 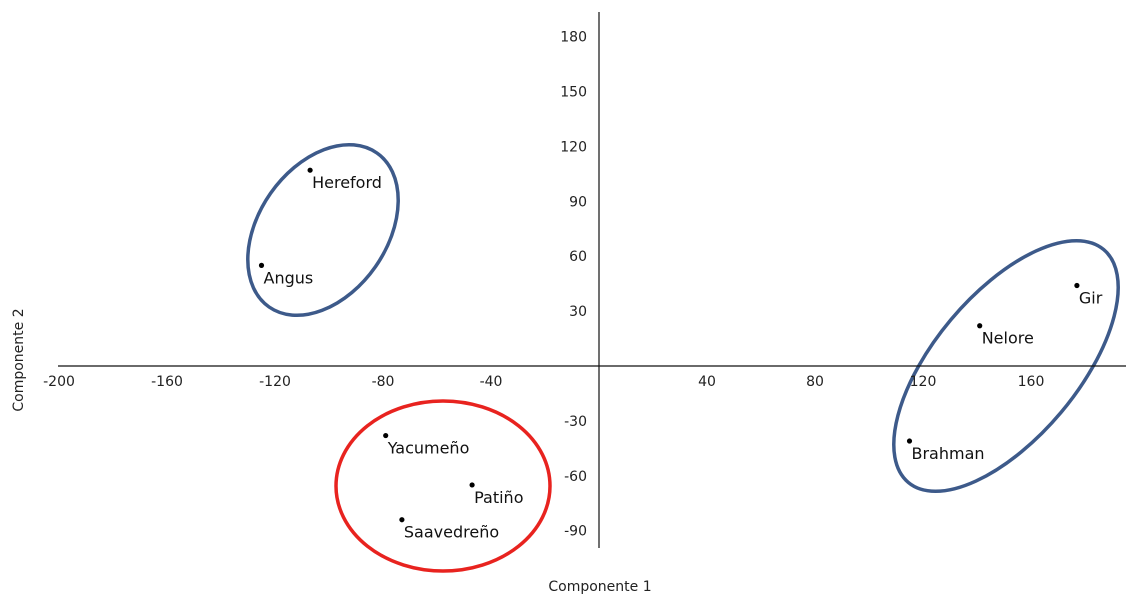 I want to click on x-tick-label: 40, so click(x=707, y=382).